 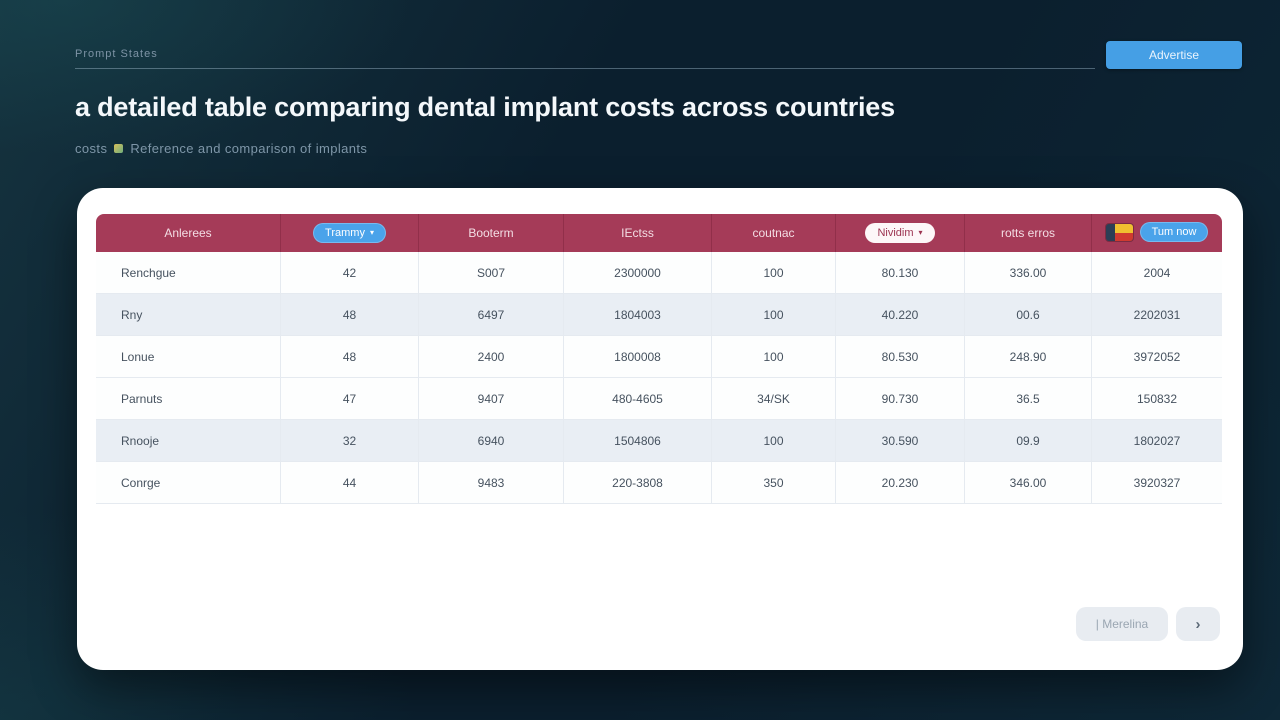 I want to click on value-cell: 42, so click(x=350, y=273).